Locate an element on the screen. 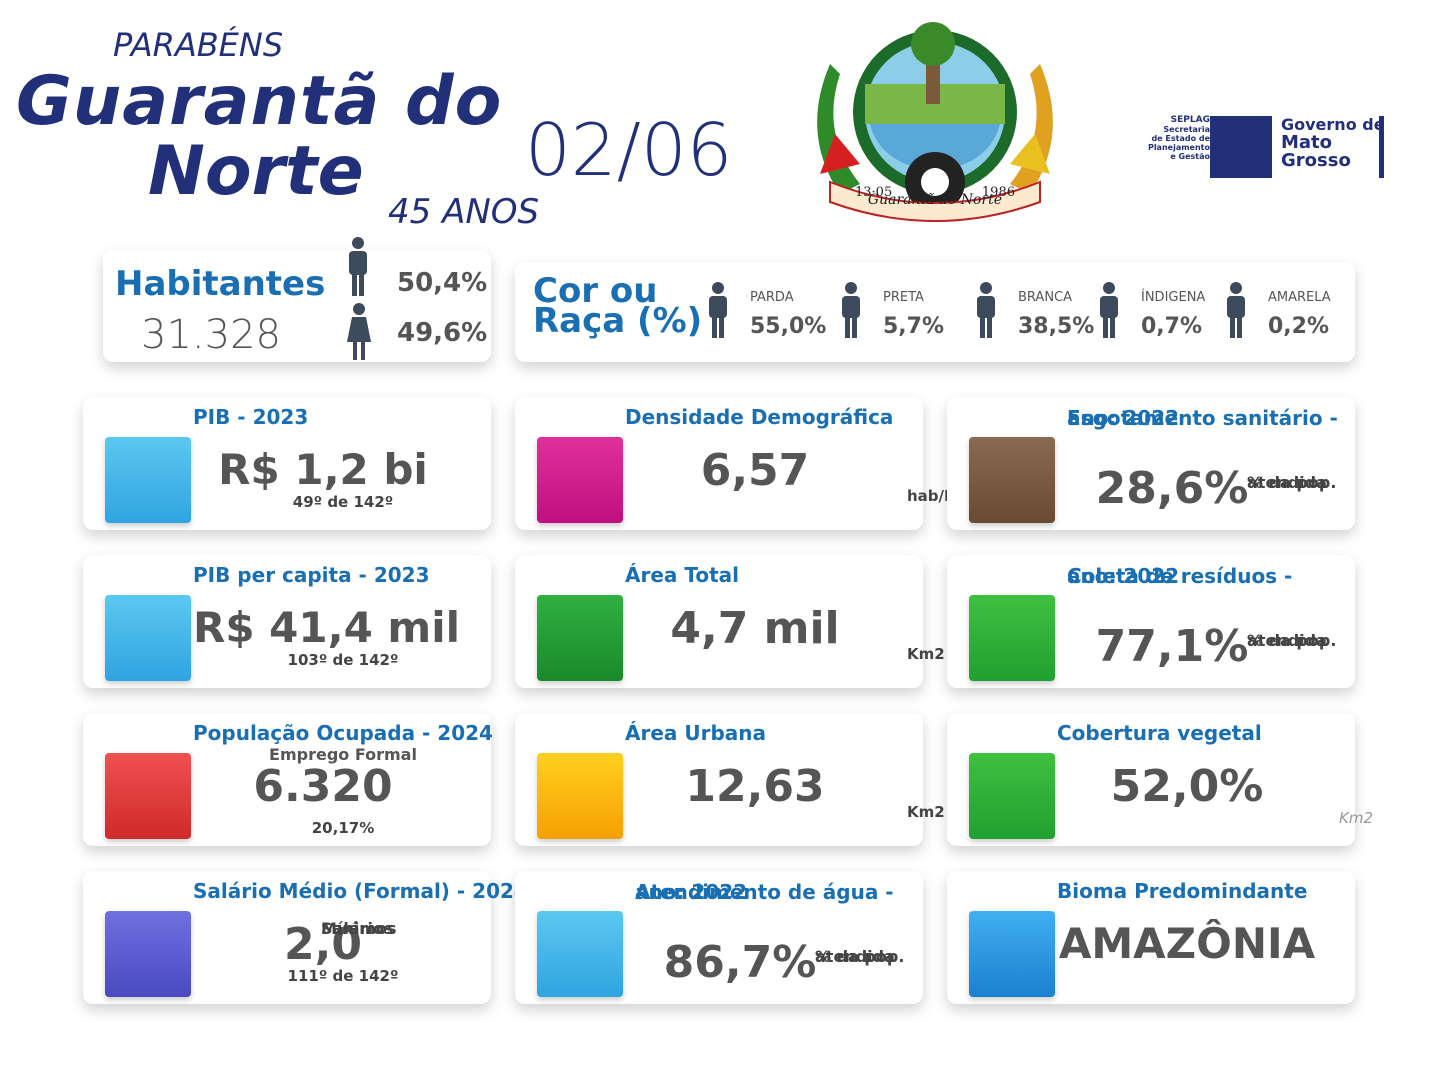 This screenshot has width=1440, height=1080. female-icon is located at coordinates (359, 331).